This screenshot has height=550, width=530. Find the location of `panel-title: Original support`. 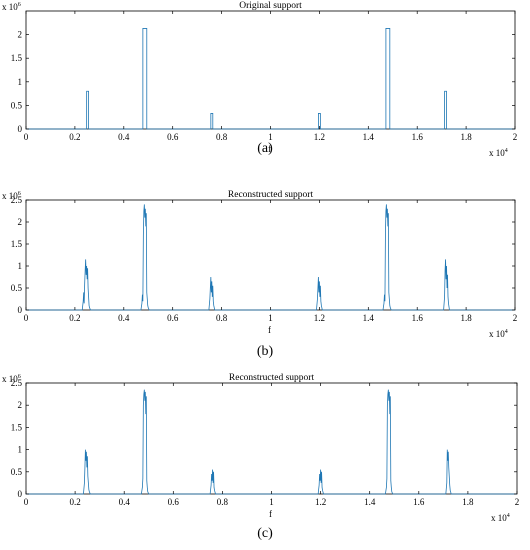

panel-title: Original support is located at coordinates (270, 6).